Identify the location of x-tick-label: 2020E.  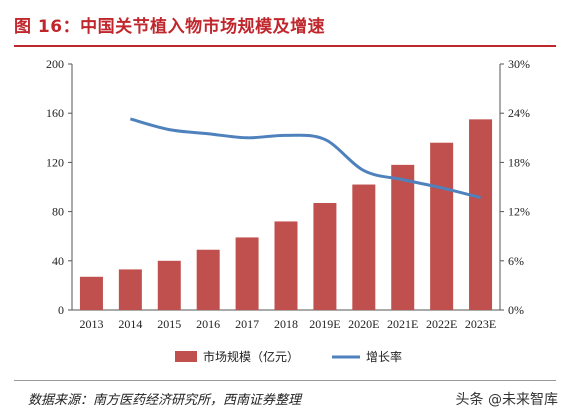
(363, 324).